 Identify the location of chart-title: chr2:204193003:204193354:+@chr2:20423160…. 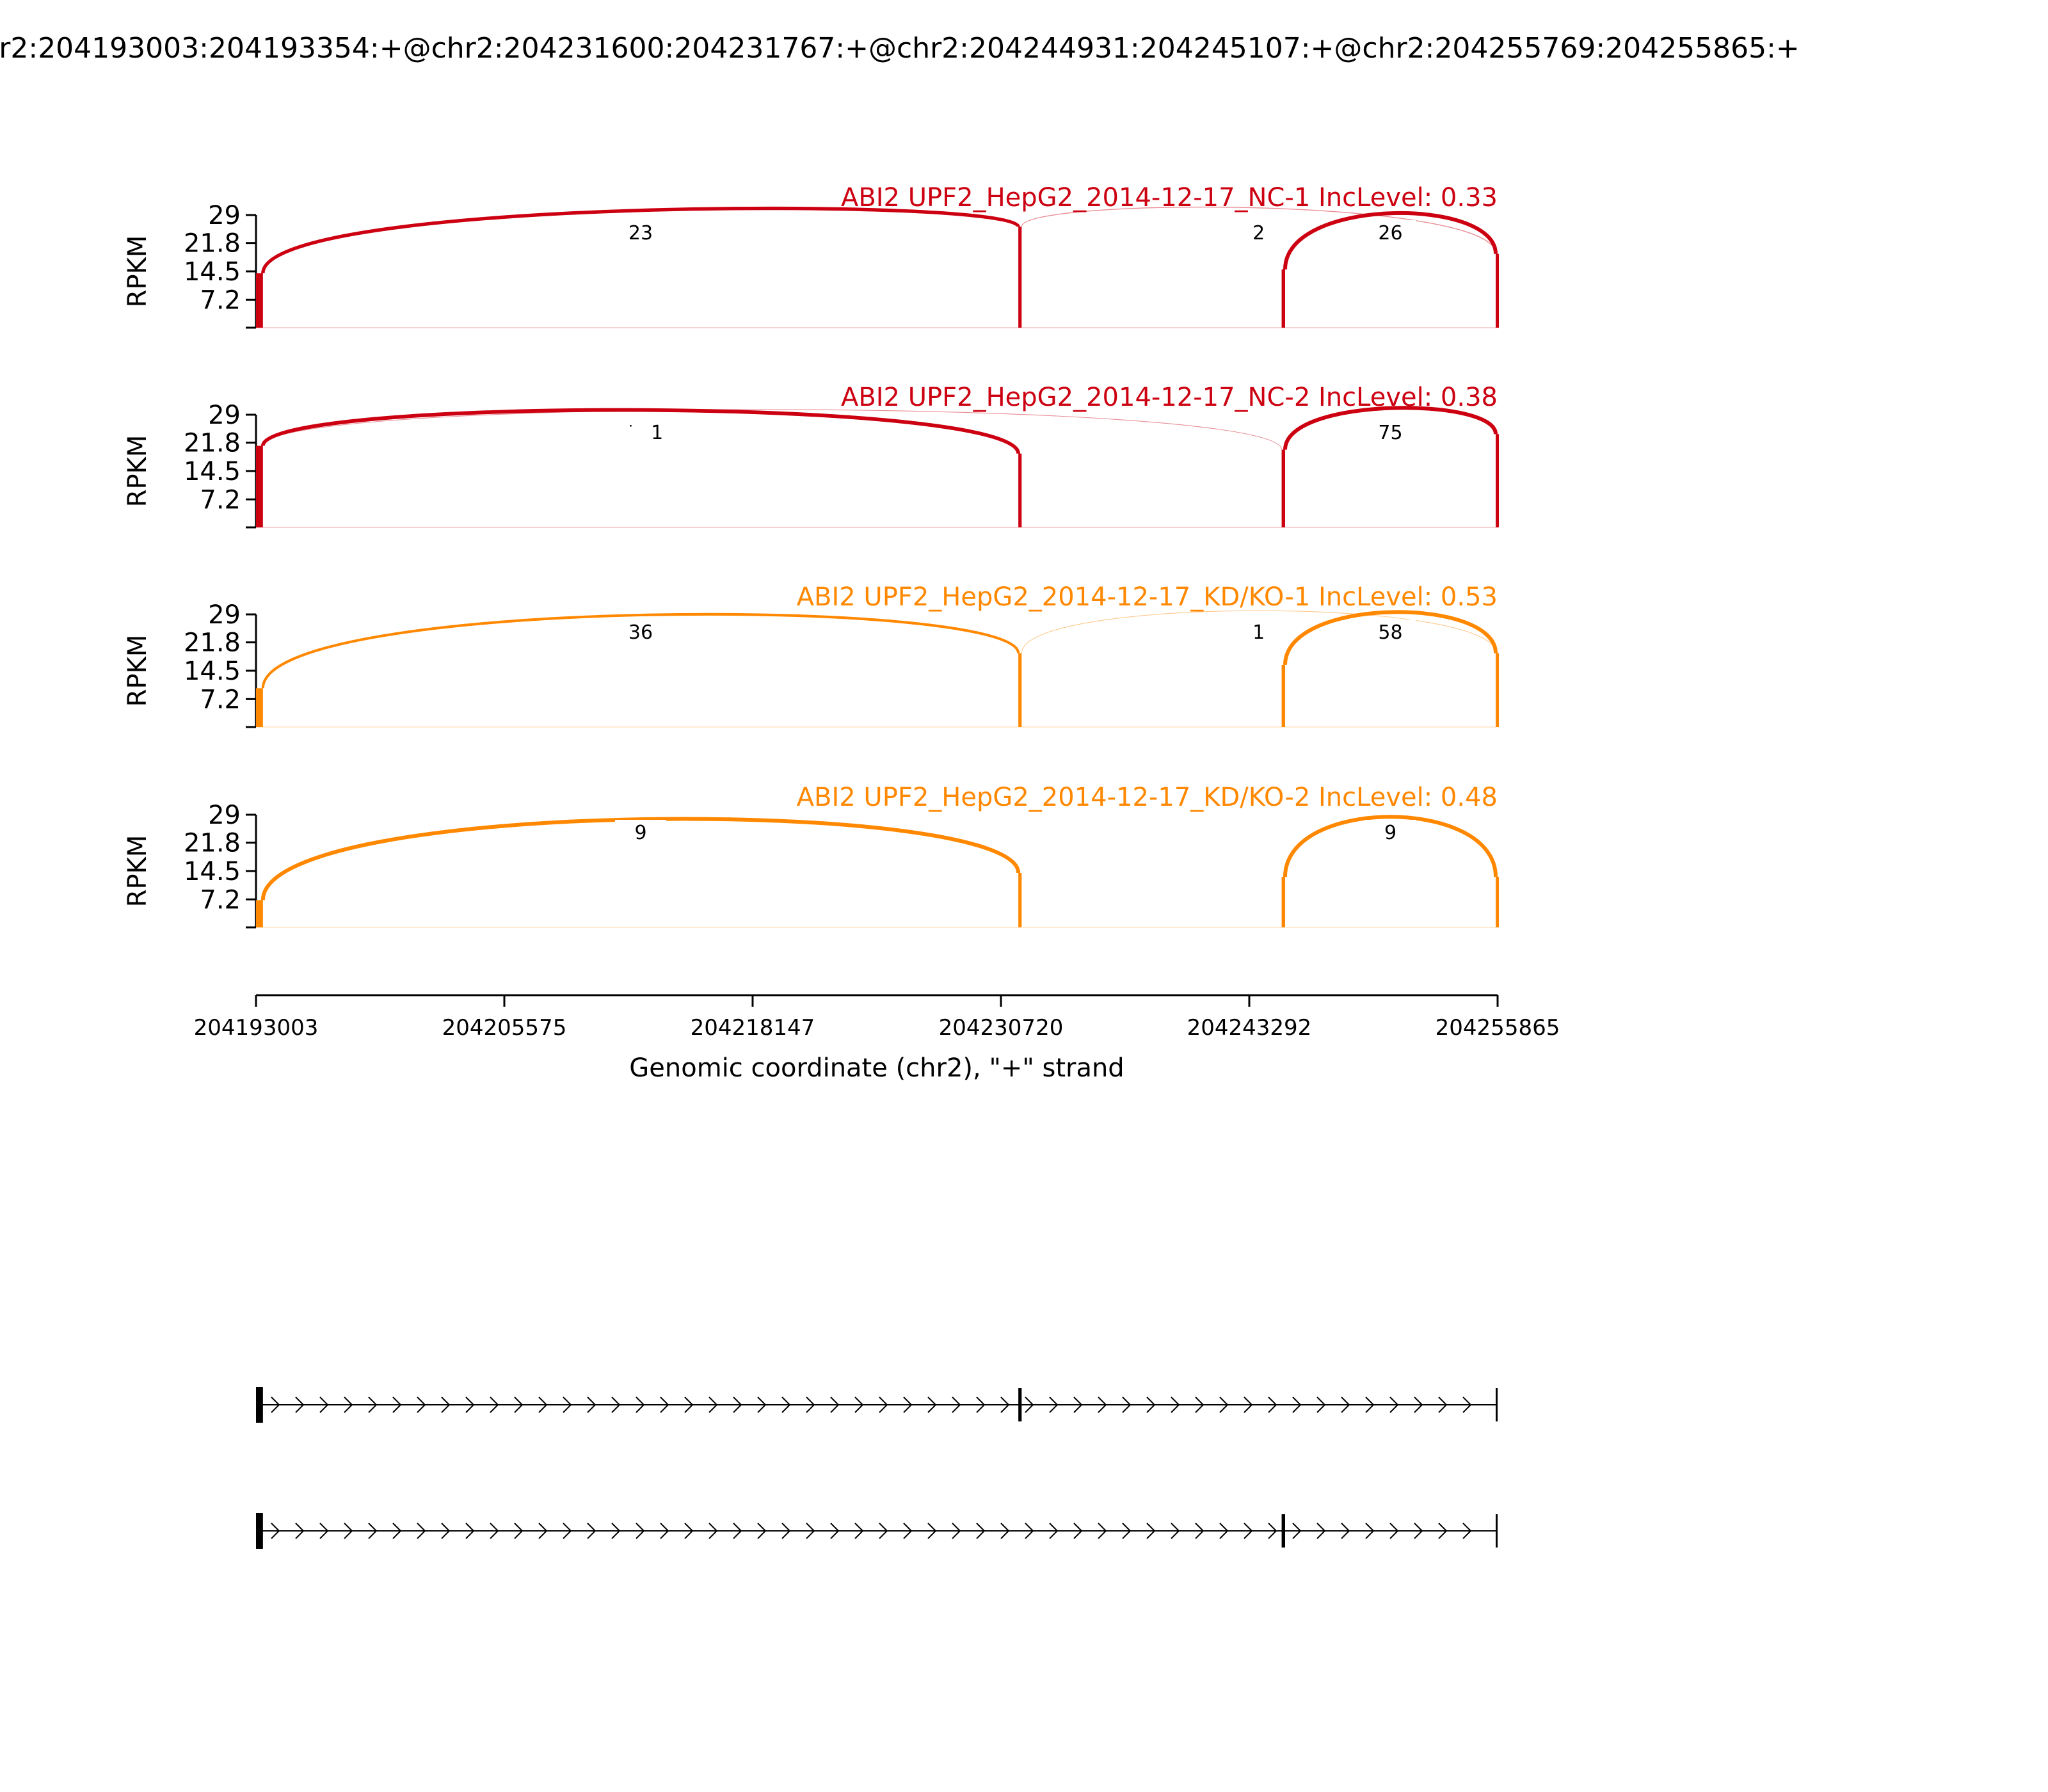
(900, 48).